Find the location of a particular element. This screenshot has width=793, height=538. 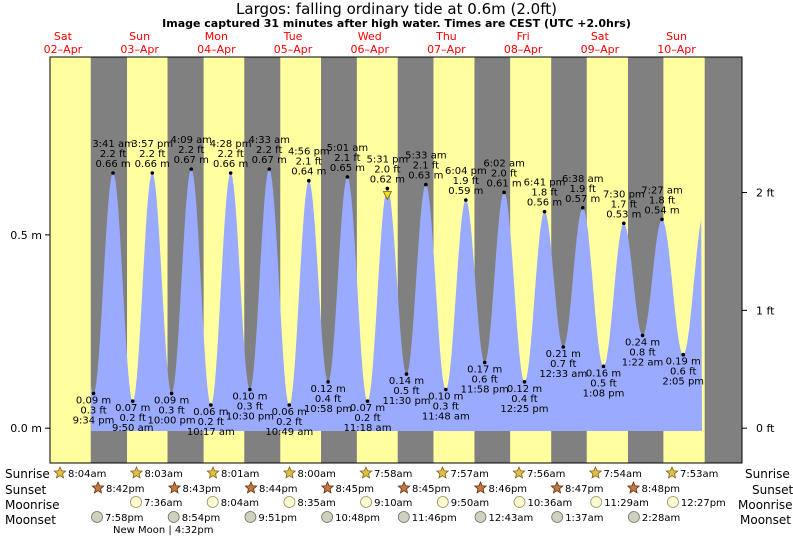

low-tide-label: 0.09 m is located at coordinates (93, 400).